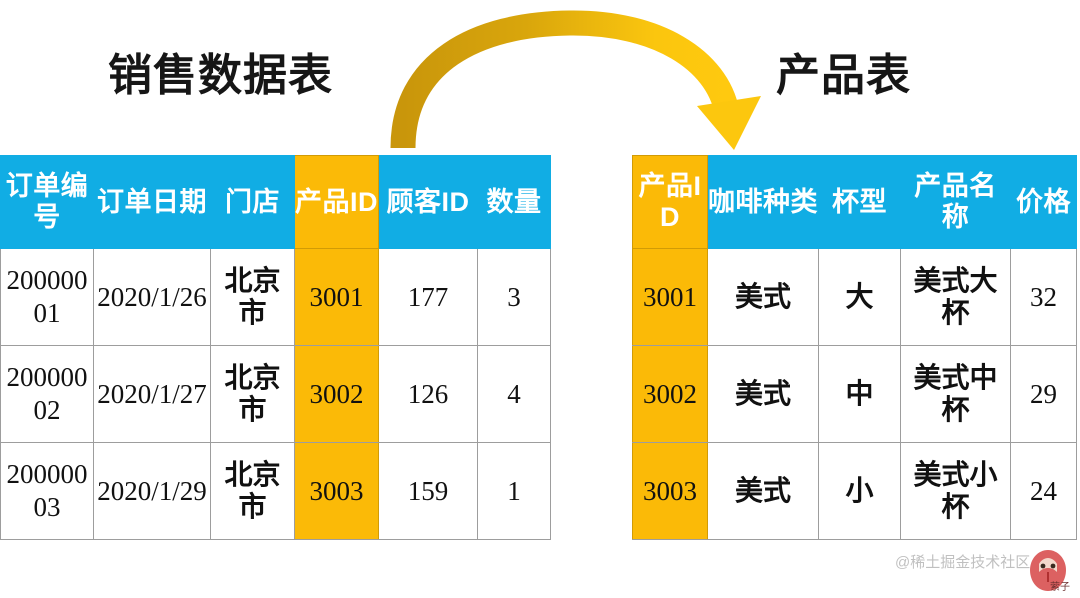  What do you see at coordinates (152, 394) in the screenshot?
I see `cell-order-date: 2020/1/27` at bounding box center [152, 394].